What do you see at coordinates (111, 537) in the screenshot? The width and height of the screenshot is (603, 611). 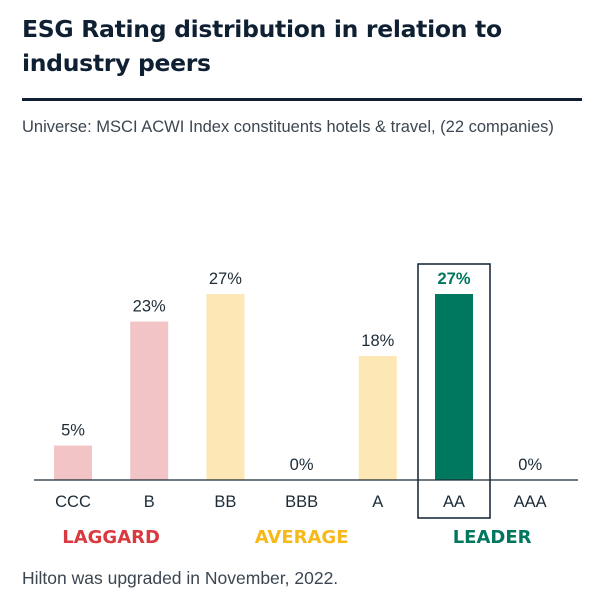 I see `group-label-laggard: LAGGARD` at bounding box center [111, 537].